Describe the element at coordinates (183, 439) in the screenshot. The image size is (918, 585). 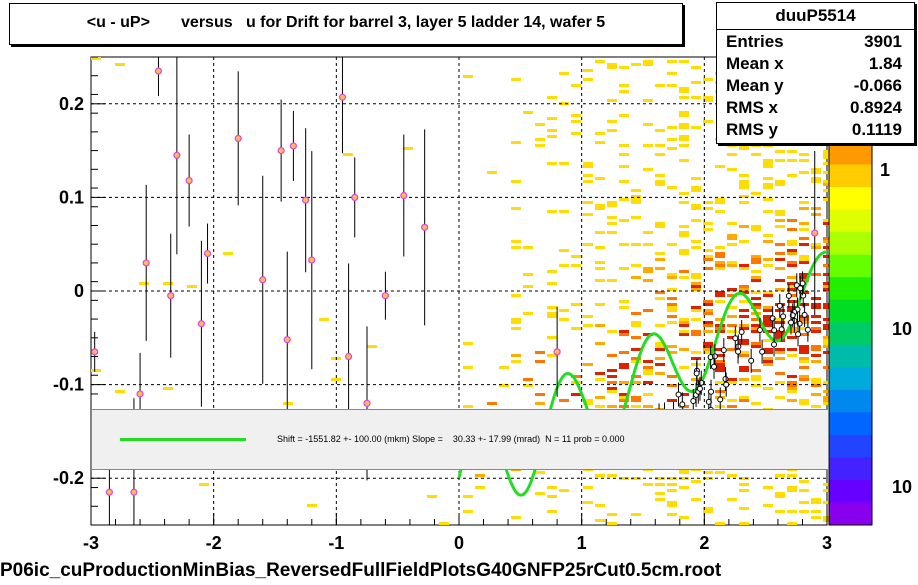
I see `fit-legend-line` at that location.